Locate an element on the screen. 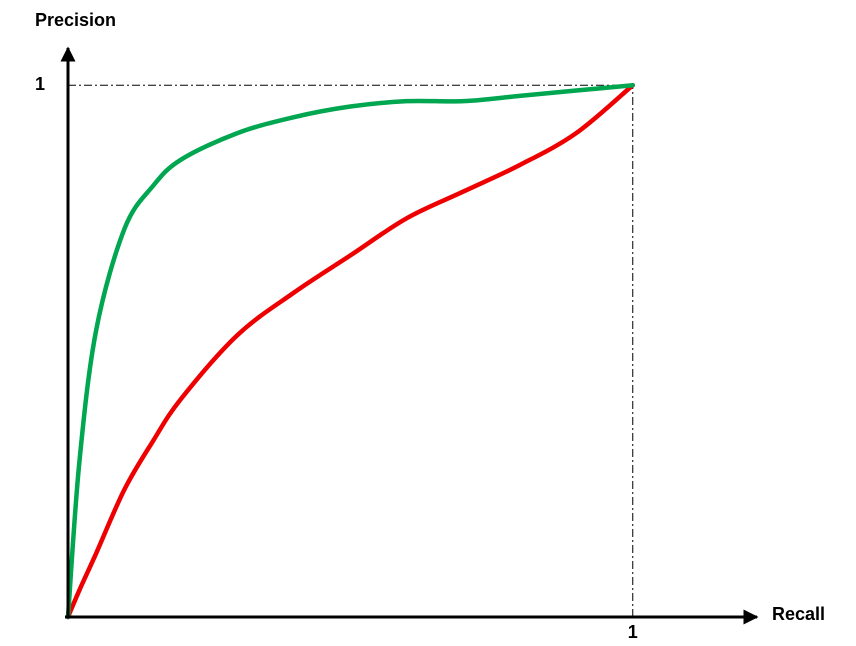  x-axis-label: Recall is located at coordinates (798, 614).